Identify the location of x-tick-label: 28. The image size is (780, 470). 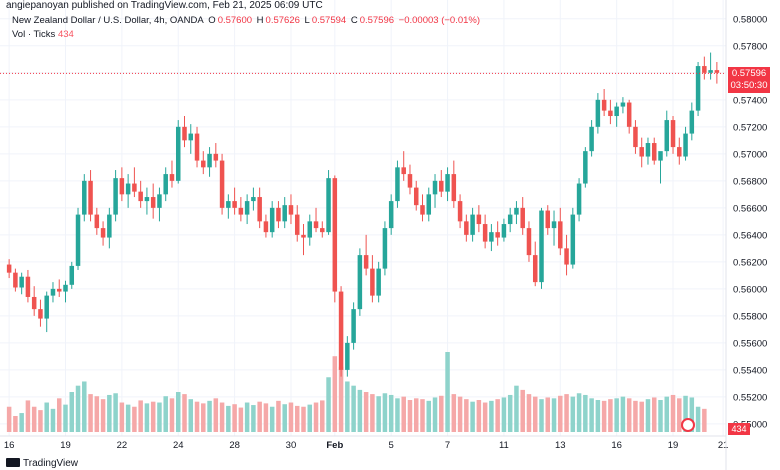
(234, 445).